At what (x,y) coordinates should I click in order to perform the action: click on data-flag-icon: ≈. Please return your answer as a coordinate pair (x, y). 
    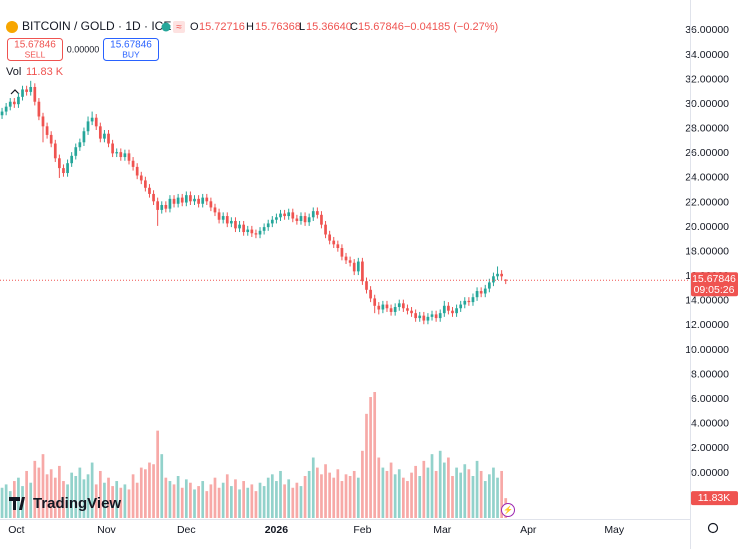
    Looking at the image, I should click on (179, 27).